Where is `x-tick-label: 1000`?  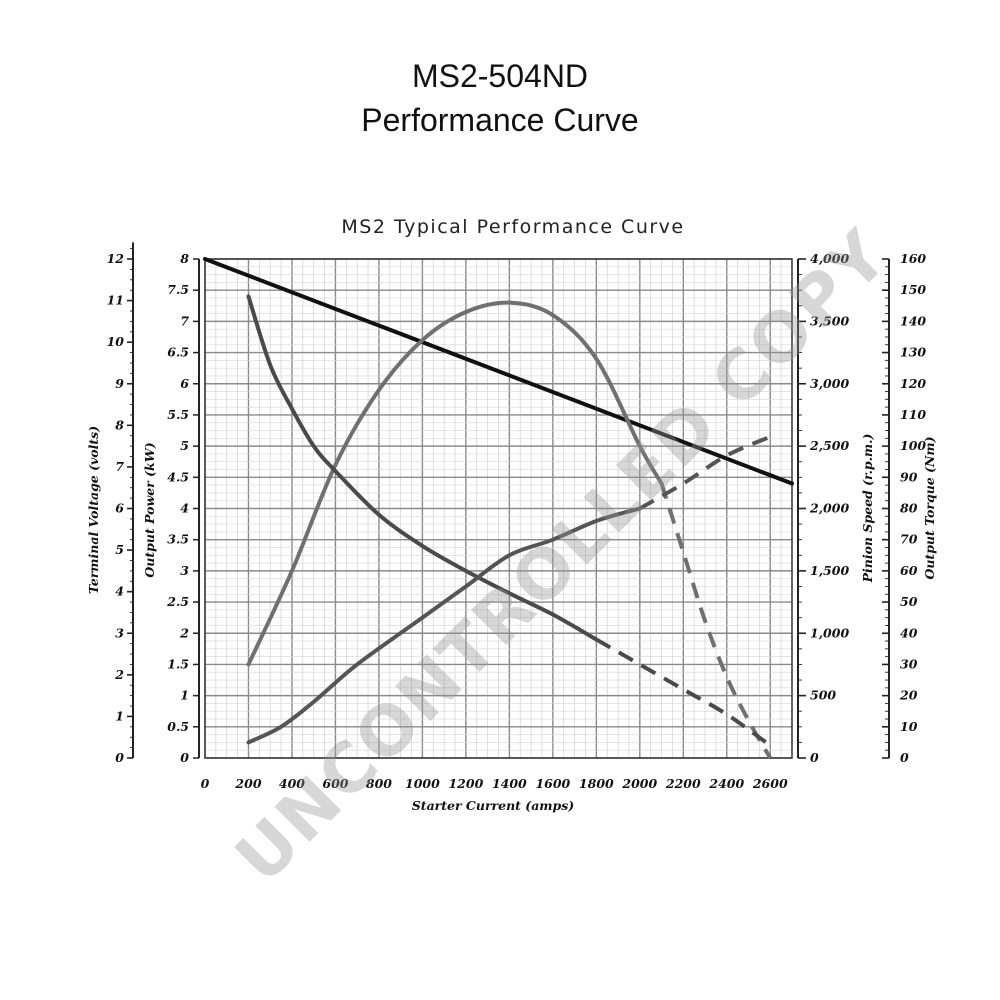
x-tick-label: 1000 is located at coordinates (422, 783).